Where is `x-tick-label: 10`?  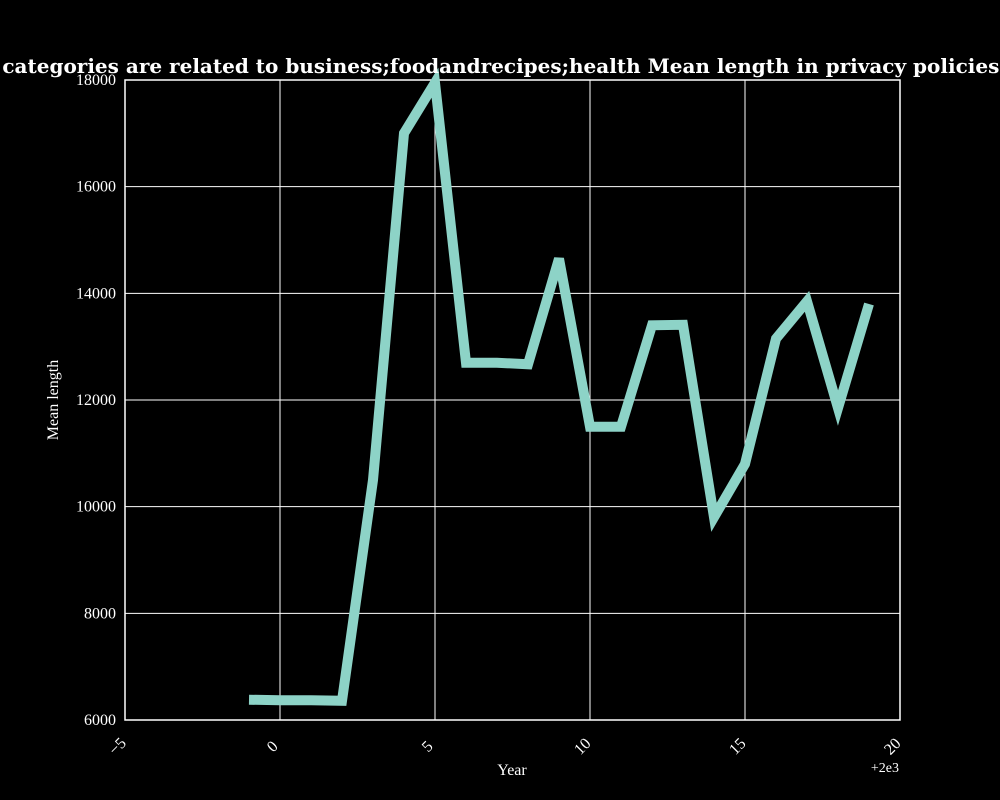
x-tick-label: 10 is located at coordinates (582, 746).